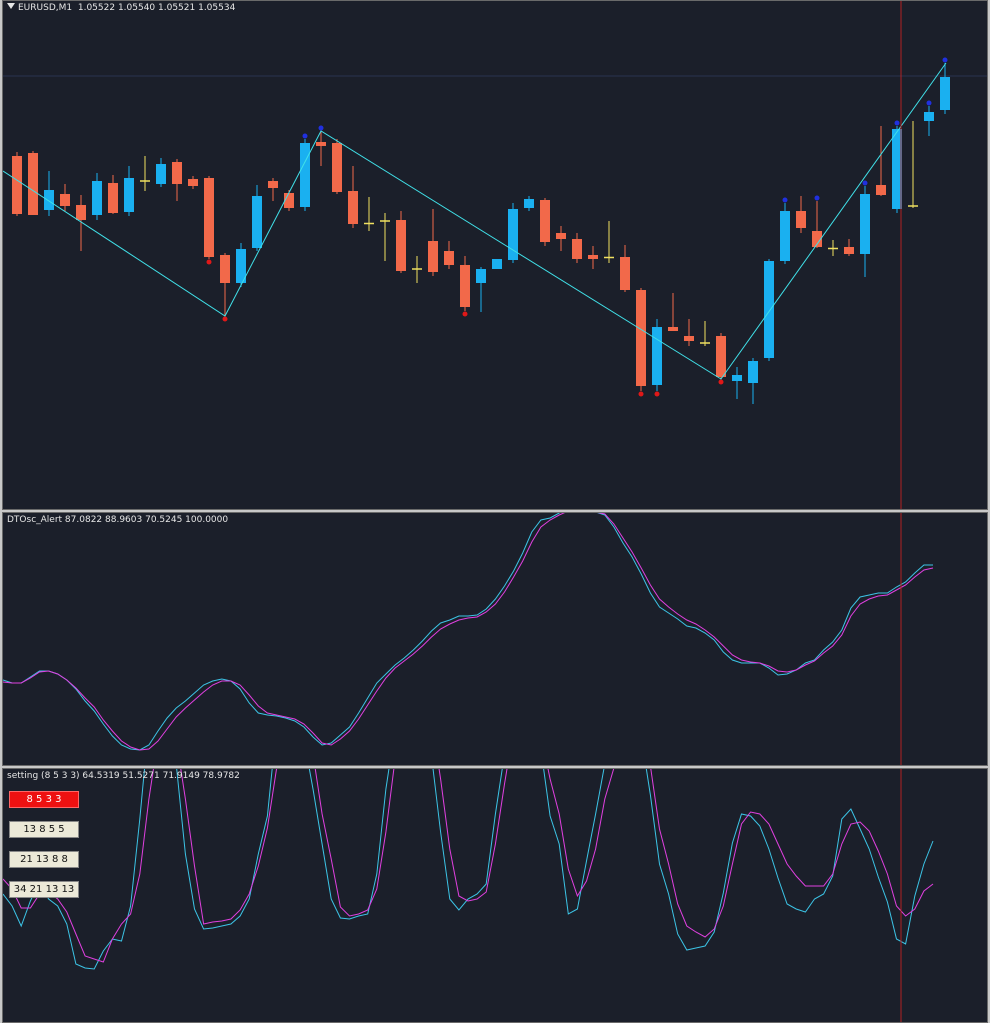 The width and height of the screenshot is (990, 1023). I want to click on setting-button-13-8-5-5: 13 8 5 5, so click(44, 829).